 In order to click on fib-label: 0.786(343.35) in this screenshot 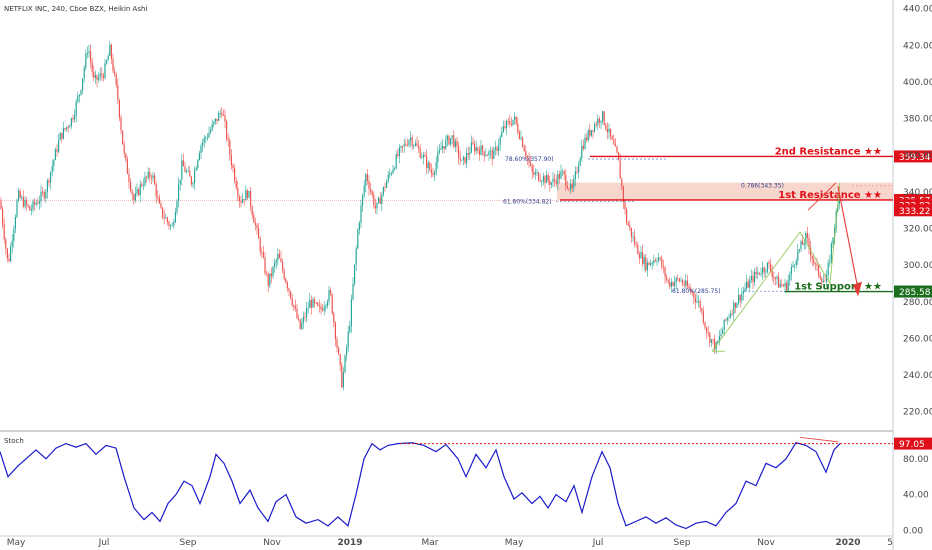, I will do `click(762, 186)`.